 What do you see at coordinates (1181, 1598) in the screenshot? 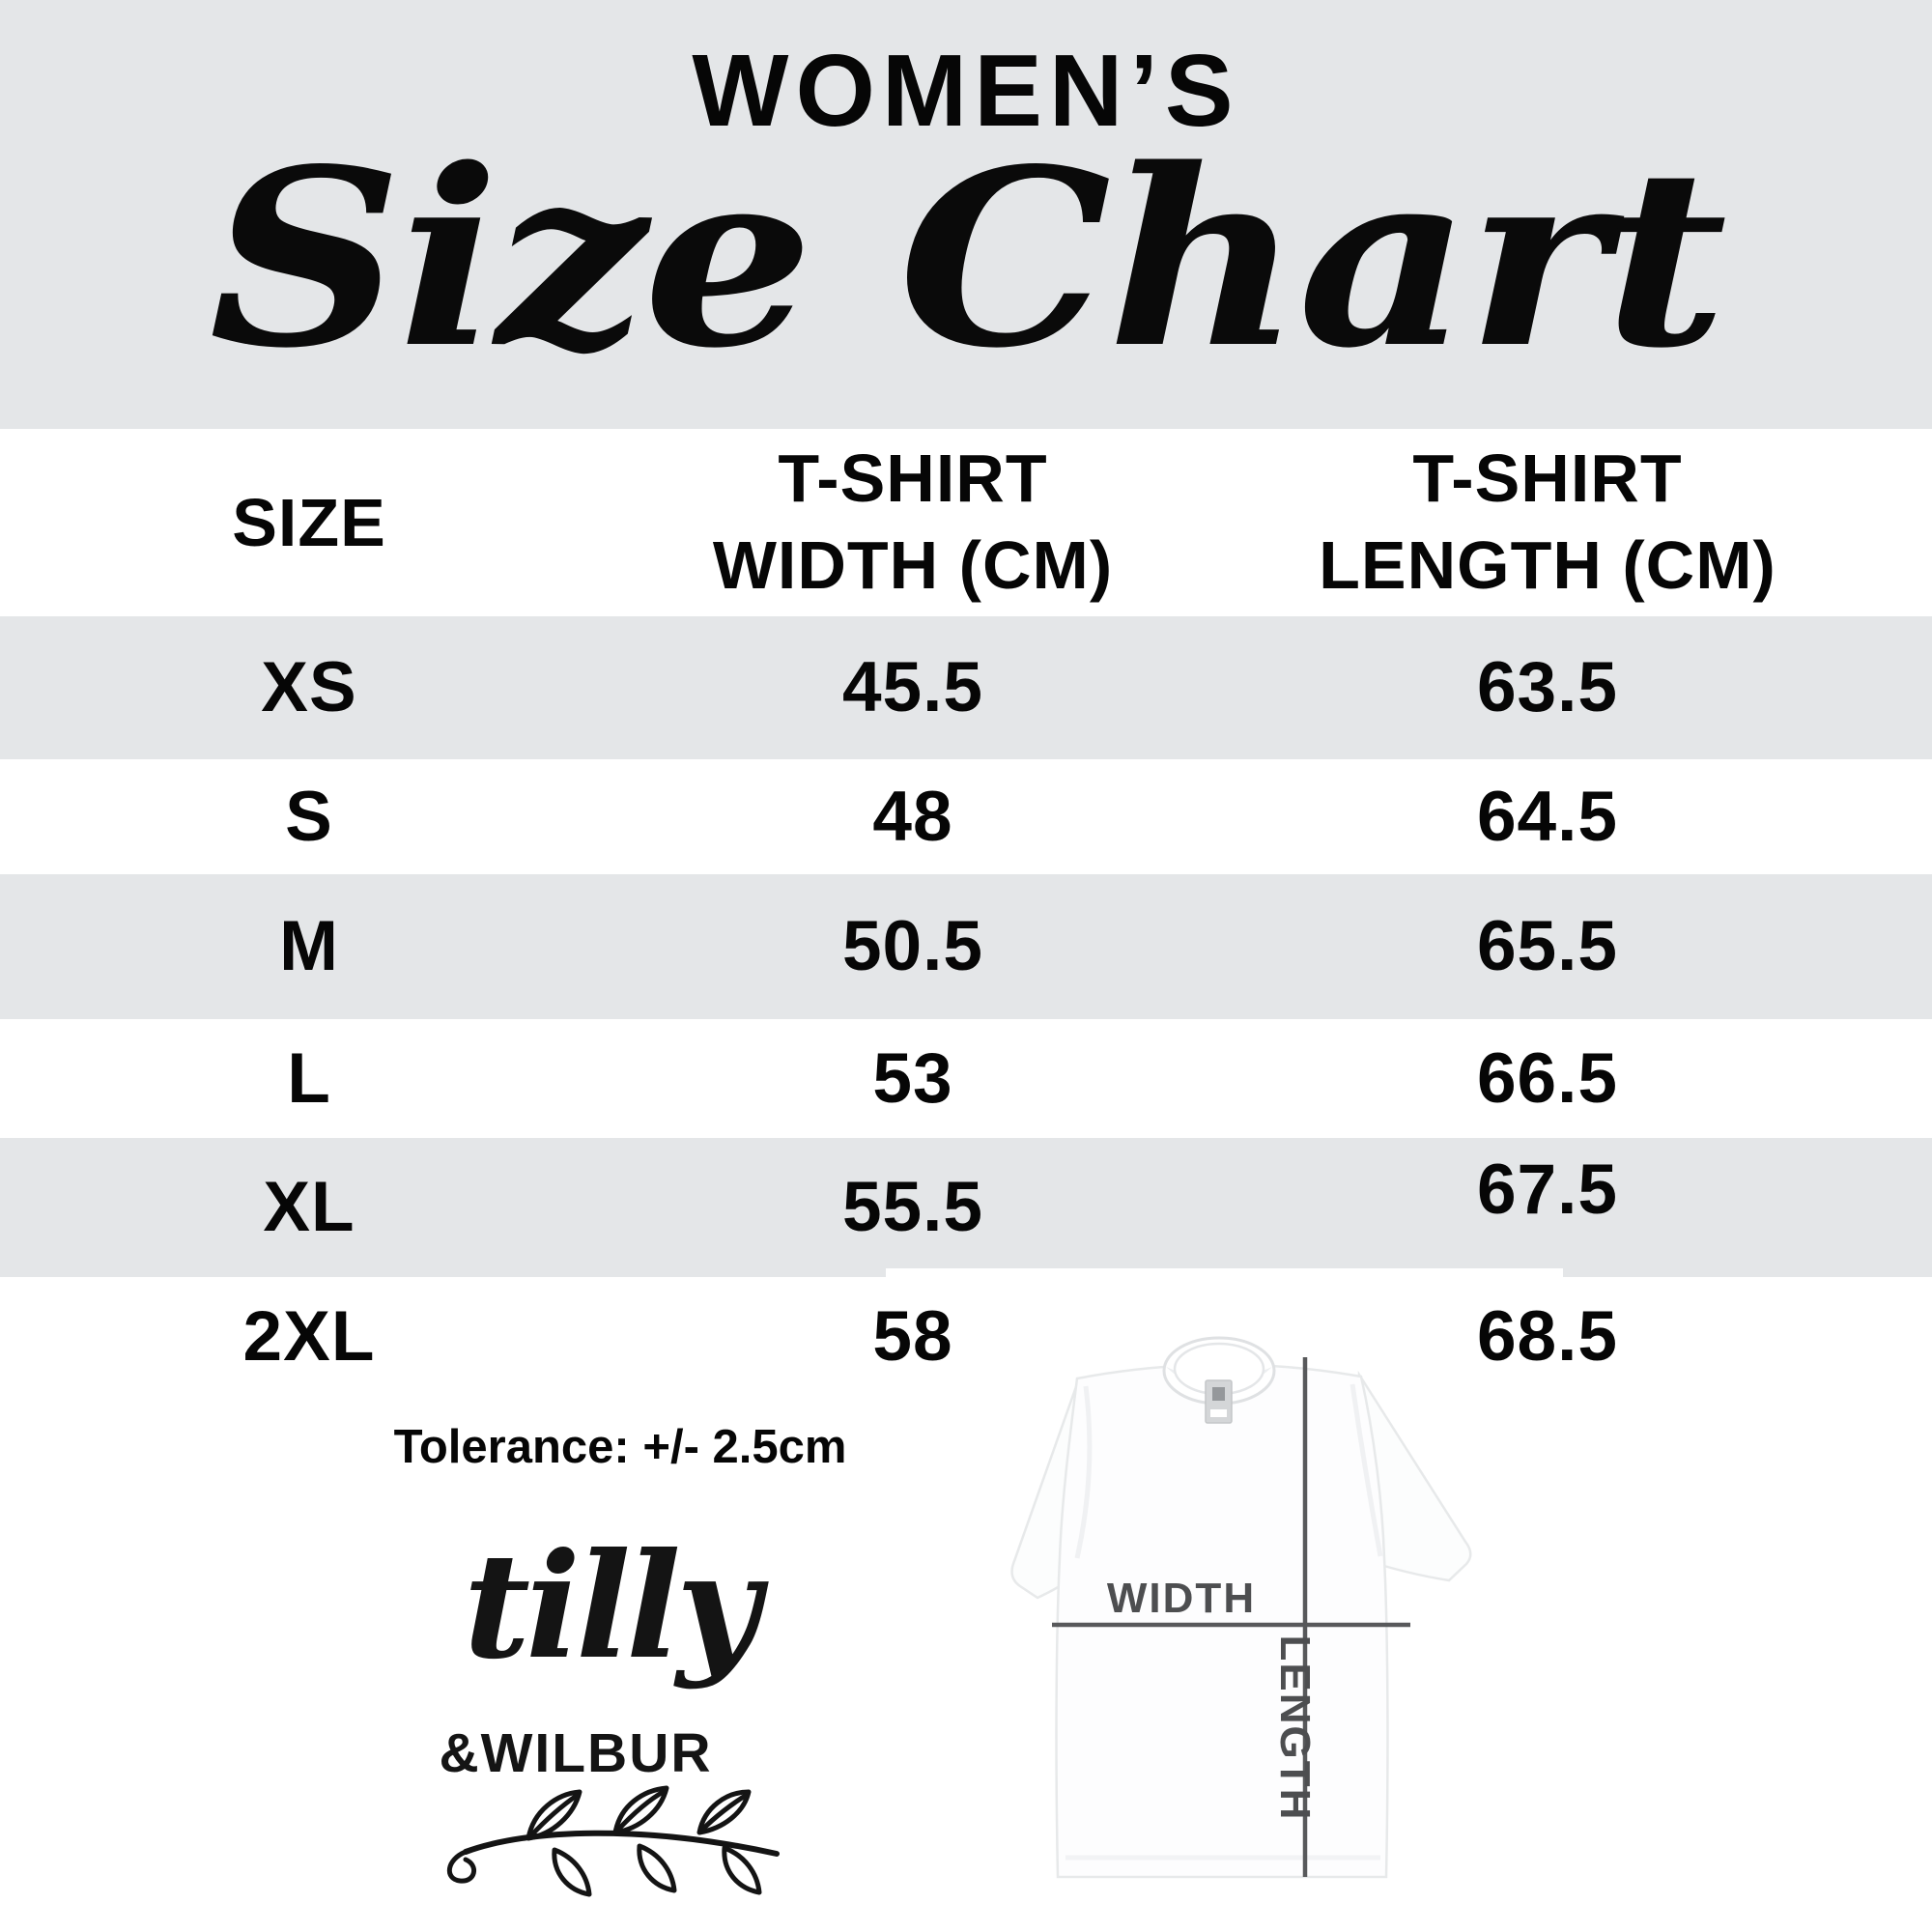
I see `width-measure-label: WIDTH` at bounding box center [1181, 1598].